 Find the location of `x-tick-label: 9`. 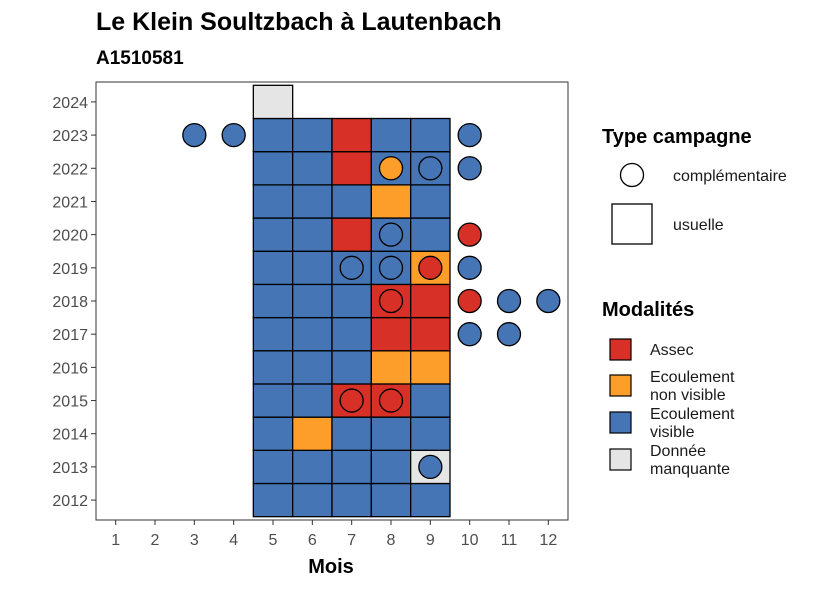

x-tick-label: 9 is located at coordinates (430, 540).